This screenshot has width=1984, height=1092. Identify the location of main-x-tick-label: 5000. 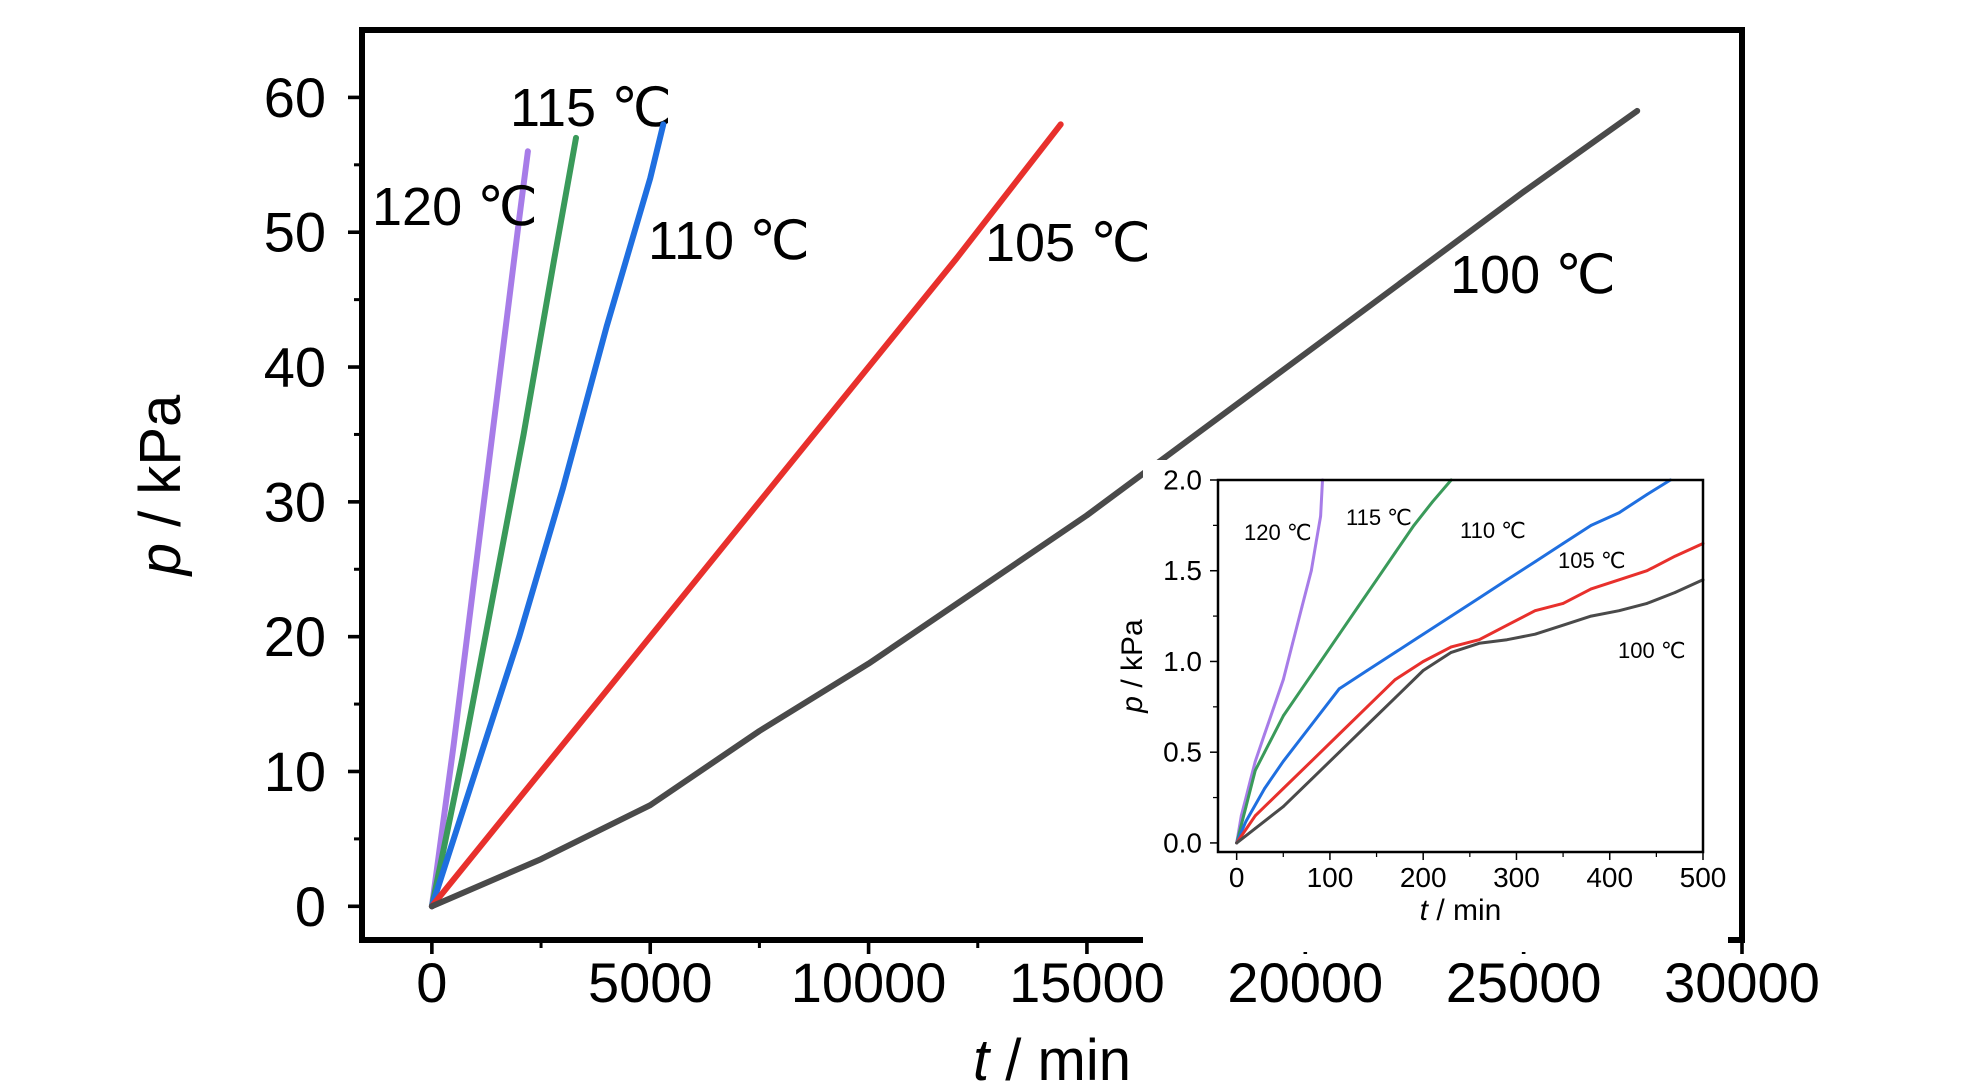
(650, 982).